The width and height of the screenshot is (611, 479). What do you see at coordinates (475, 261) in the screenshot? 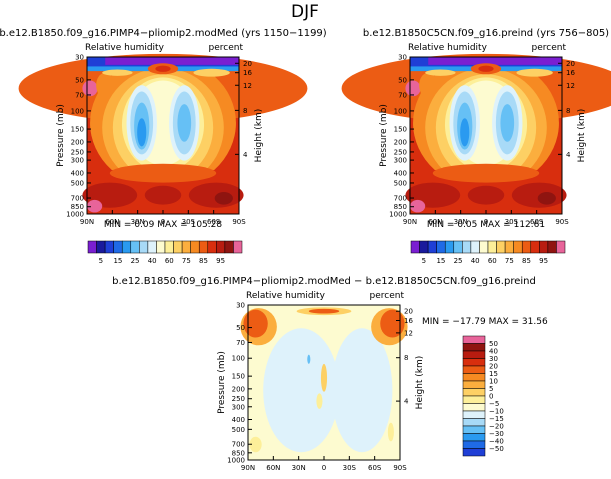
I see `colorbar-label: 40` at bounding box center [475, 261].